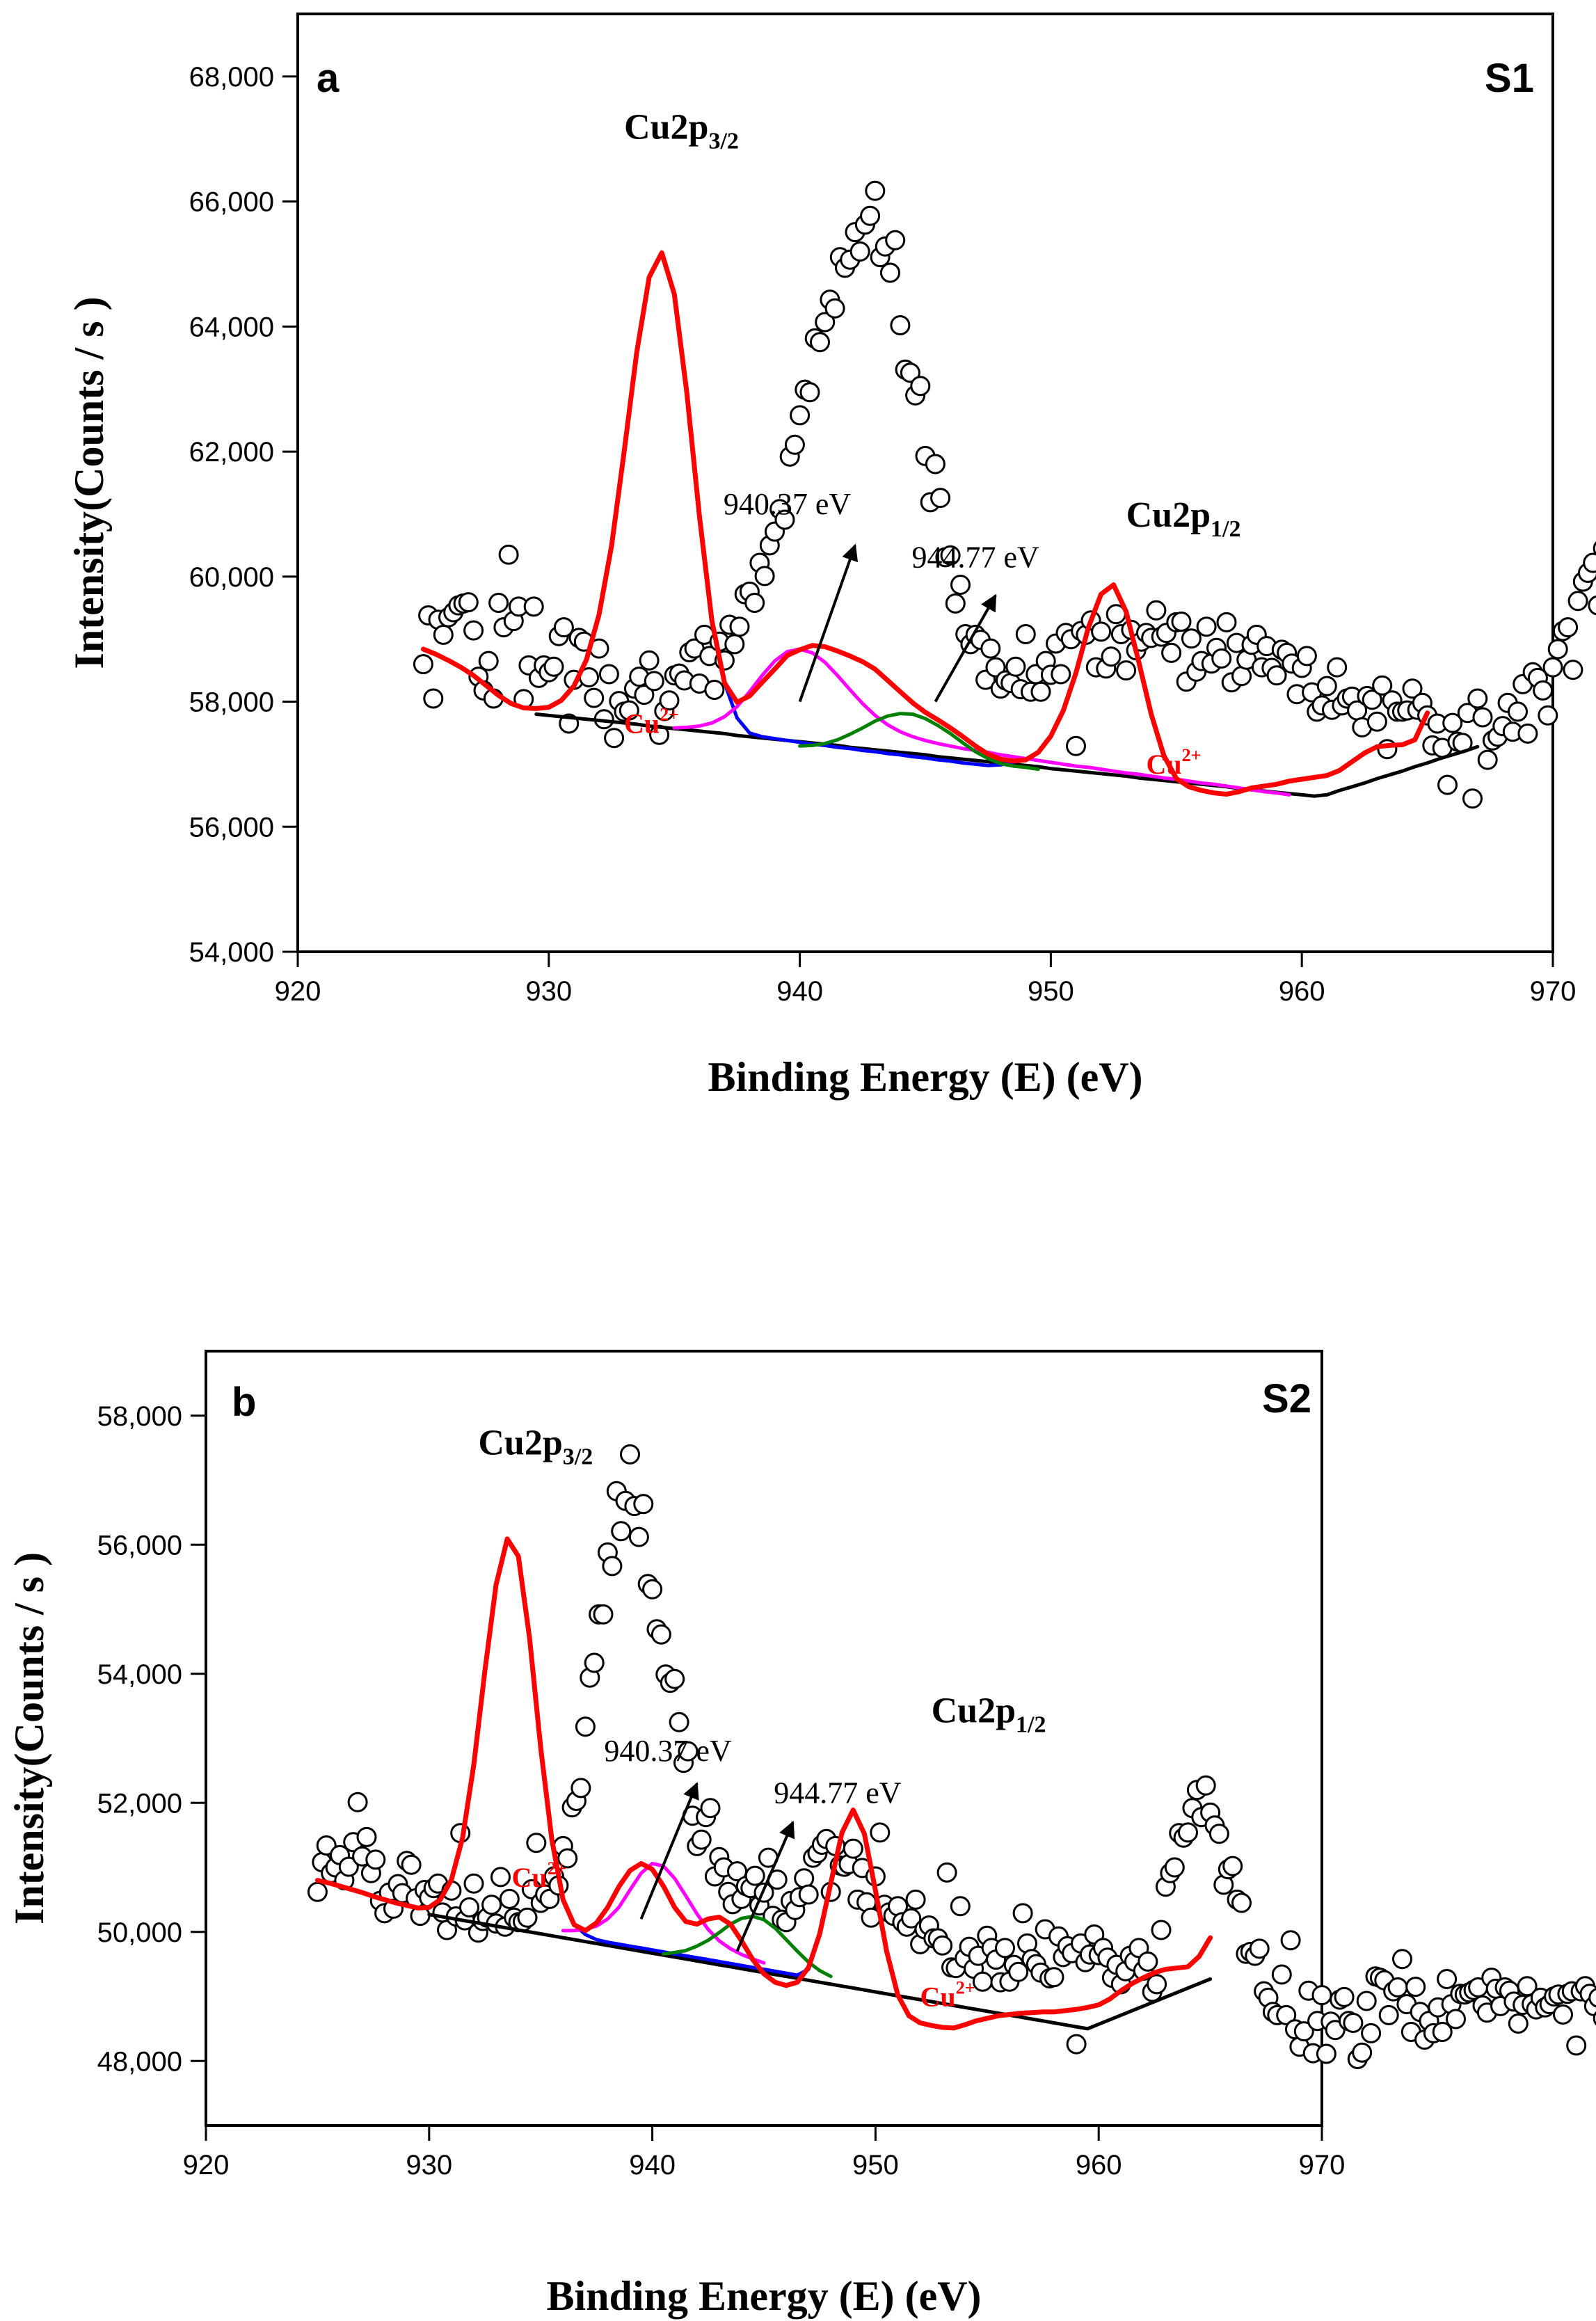 The height and width of the screenshot is (2321, 1596). Describe the element at coordinates (925, 523) in the screenshot. I see `cumulative-fit-curve` at that location.